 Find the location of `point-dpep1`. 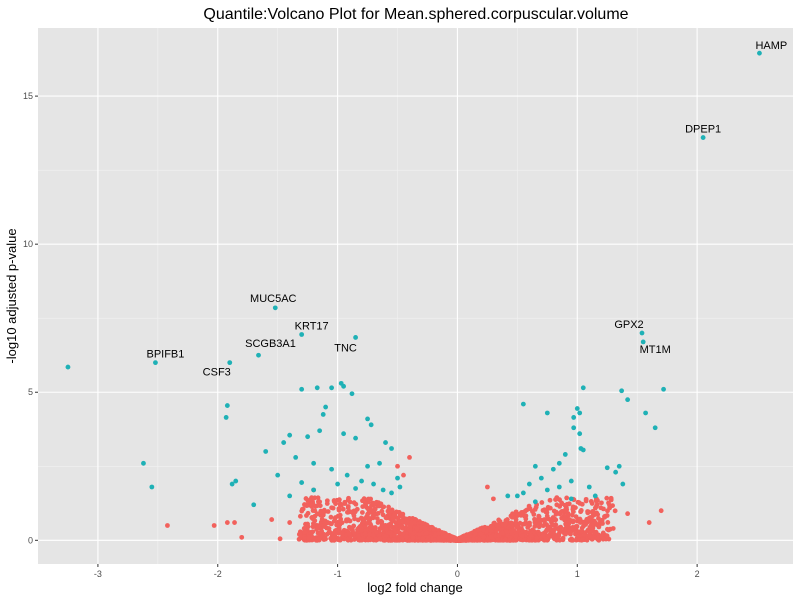

point-dpep1 is located at coordinates (703, 137).